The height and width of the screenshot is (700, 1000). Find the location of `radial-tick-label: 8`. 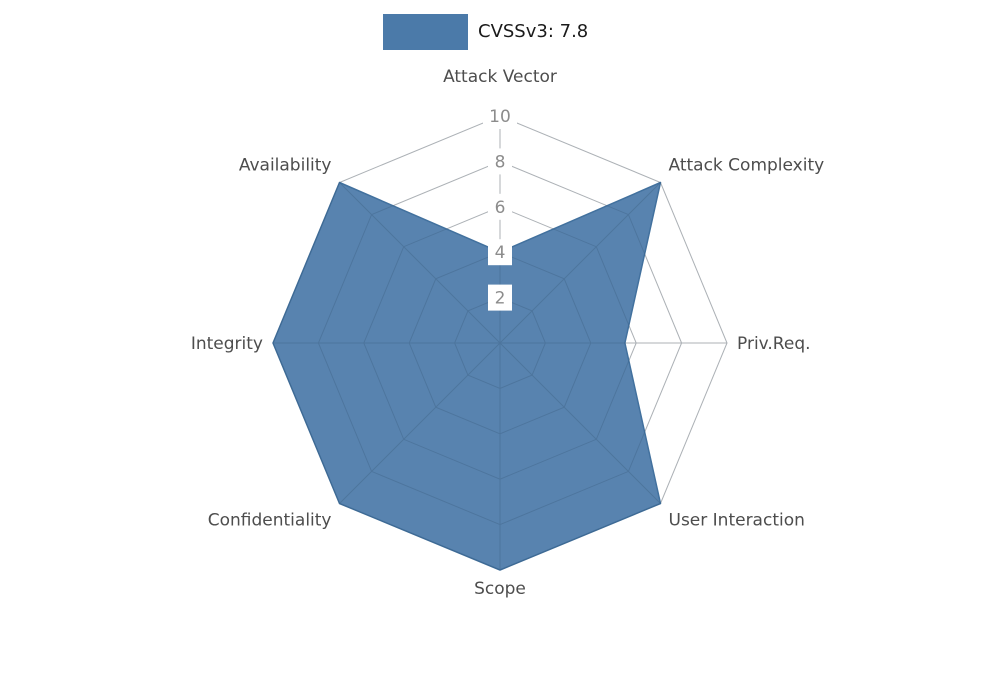

radial-tick-label: 8 is located at coordinates (500, 162).